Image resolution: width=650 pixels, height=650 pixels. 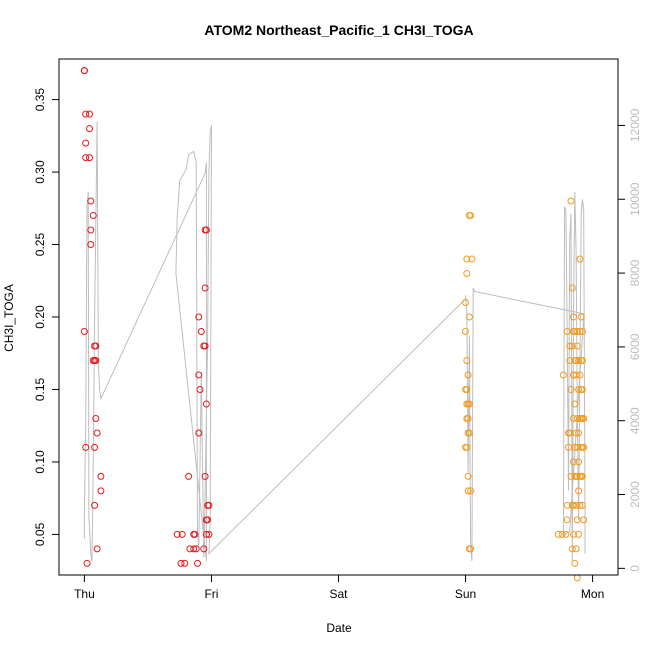 I want to click on y-tick-label: 0.35, so click(x=40, y=100).